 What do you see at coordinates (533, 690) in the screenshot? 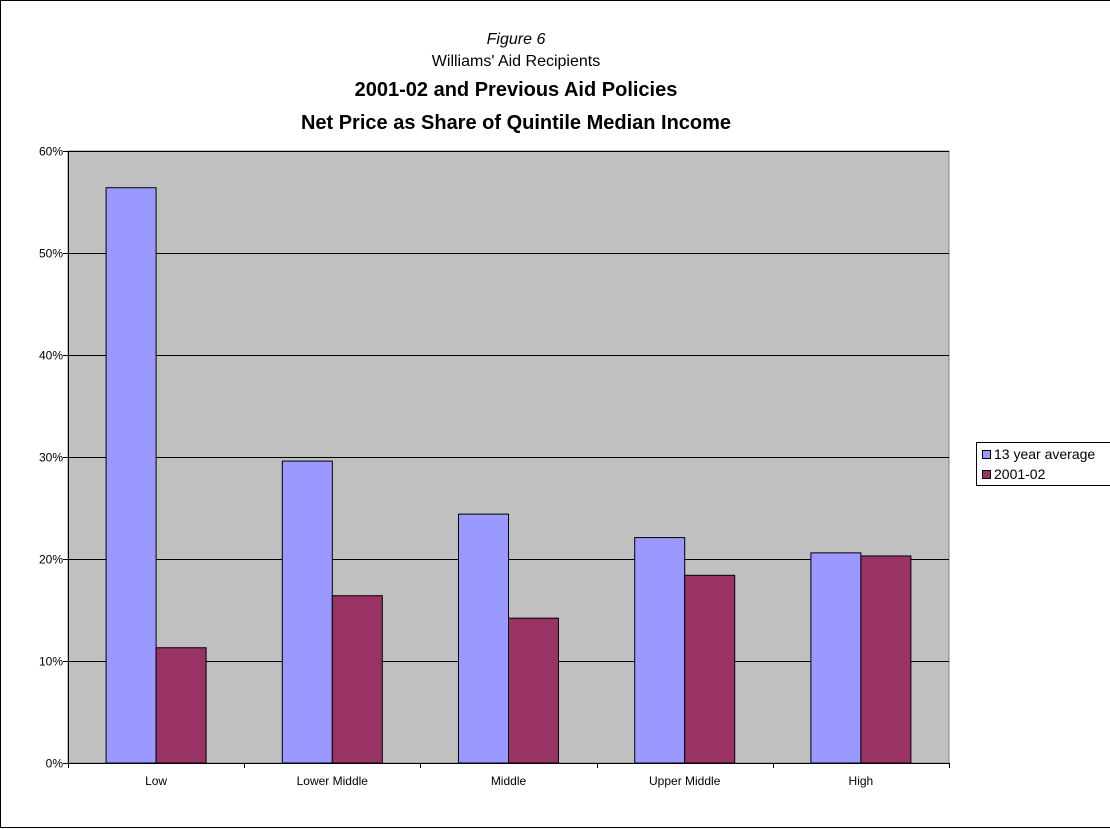
I see `bar-series-2-middle` at bounding box center [533, 690].